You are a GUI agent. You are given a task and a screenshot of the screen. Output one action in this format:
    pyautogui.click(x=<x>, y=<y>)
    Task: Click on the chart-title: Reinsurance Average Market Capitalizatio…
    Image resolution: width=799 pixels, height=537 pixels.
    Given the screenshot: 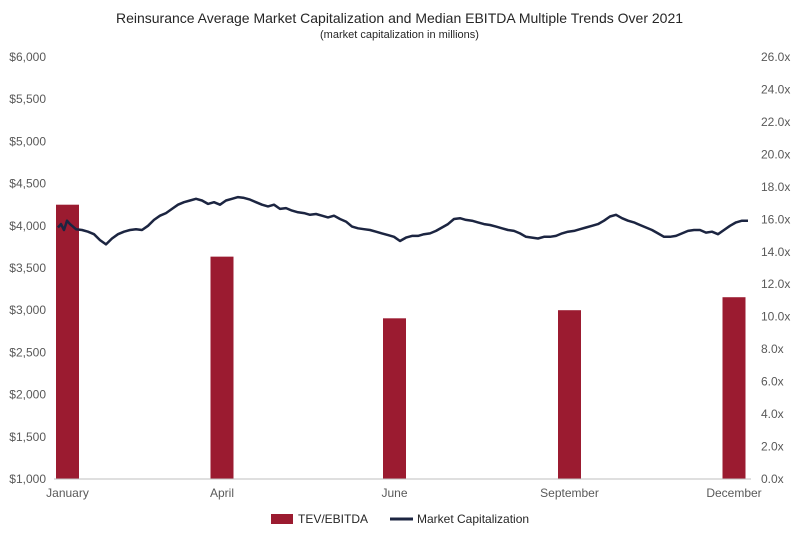 What is the action you would take?
    pyautogui.click(x=399, y=18)
    